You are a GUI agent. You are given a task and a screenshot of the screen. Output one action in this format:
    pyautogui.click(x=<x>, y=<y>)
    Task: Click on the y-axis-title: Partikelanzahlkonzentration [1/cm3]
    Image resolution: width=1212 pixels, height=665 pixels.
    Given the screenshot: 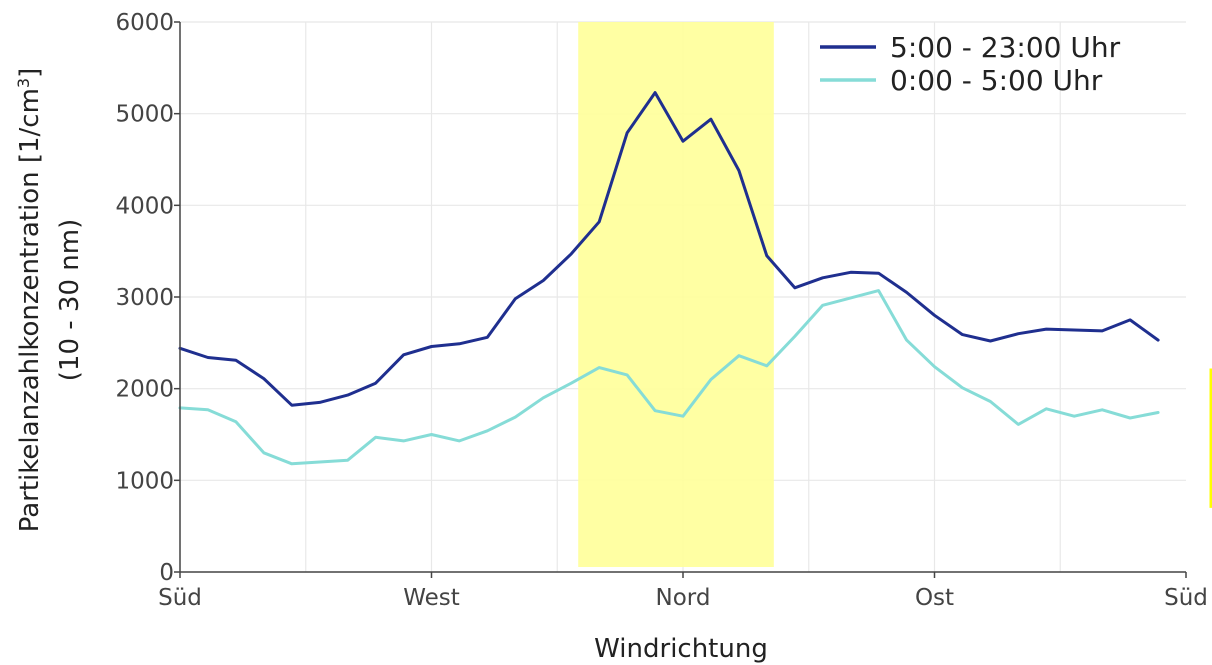 What is the action you would take?
    pyautogui.click(x=30, y=300)
    